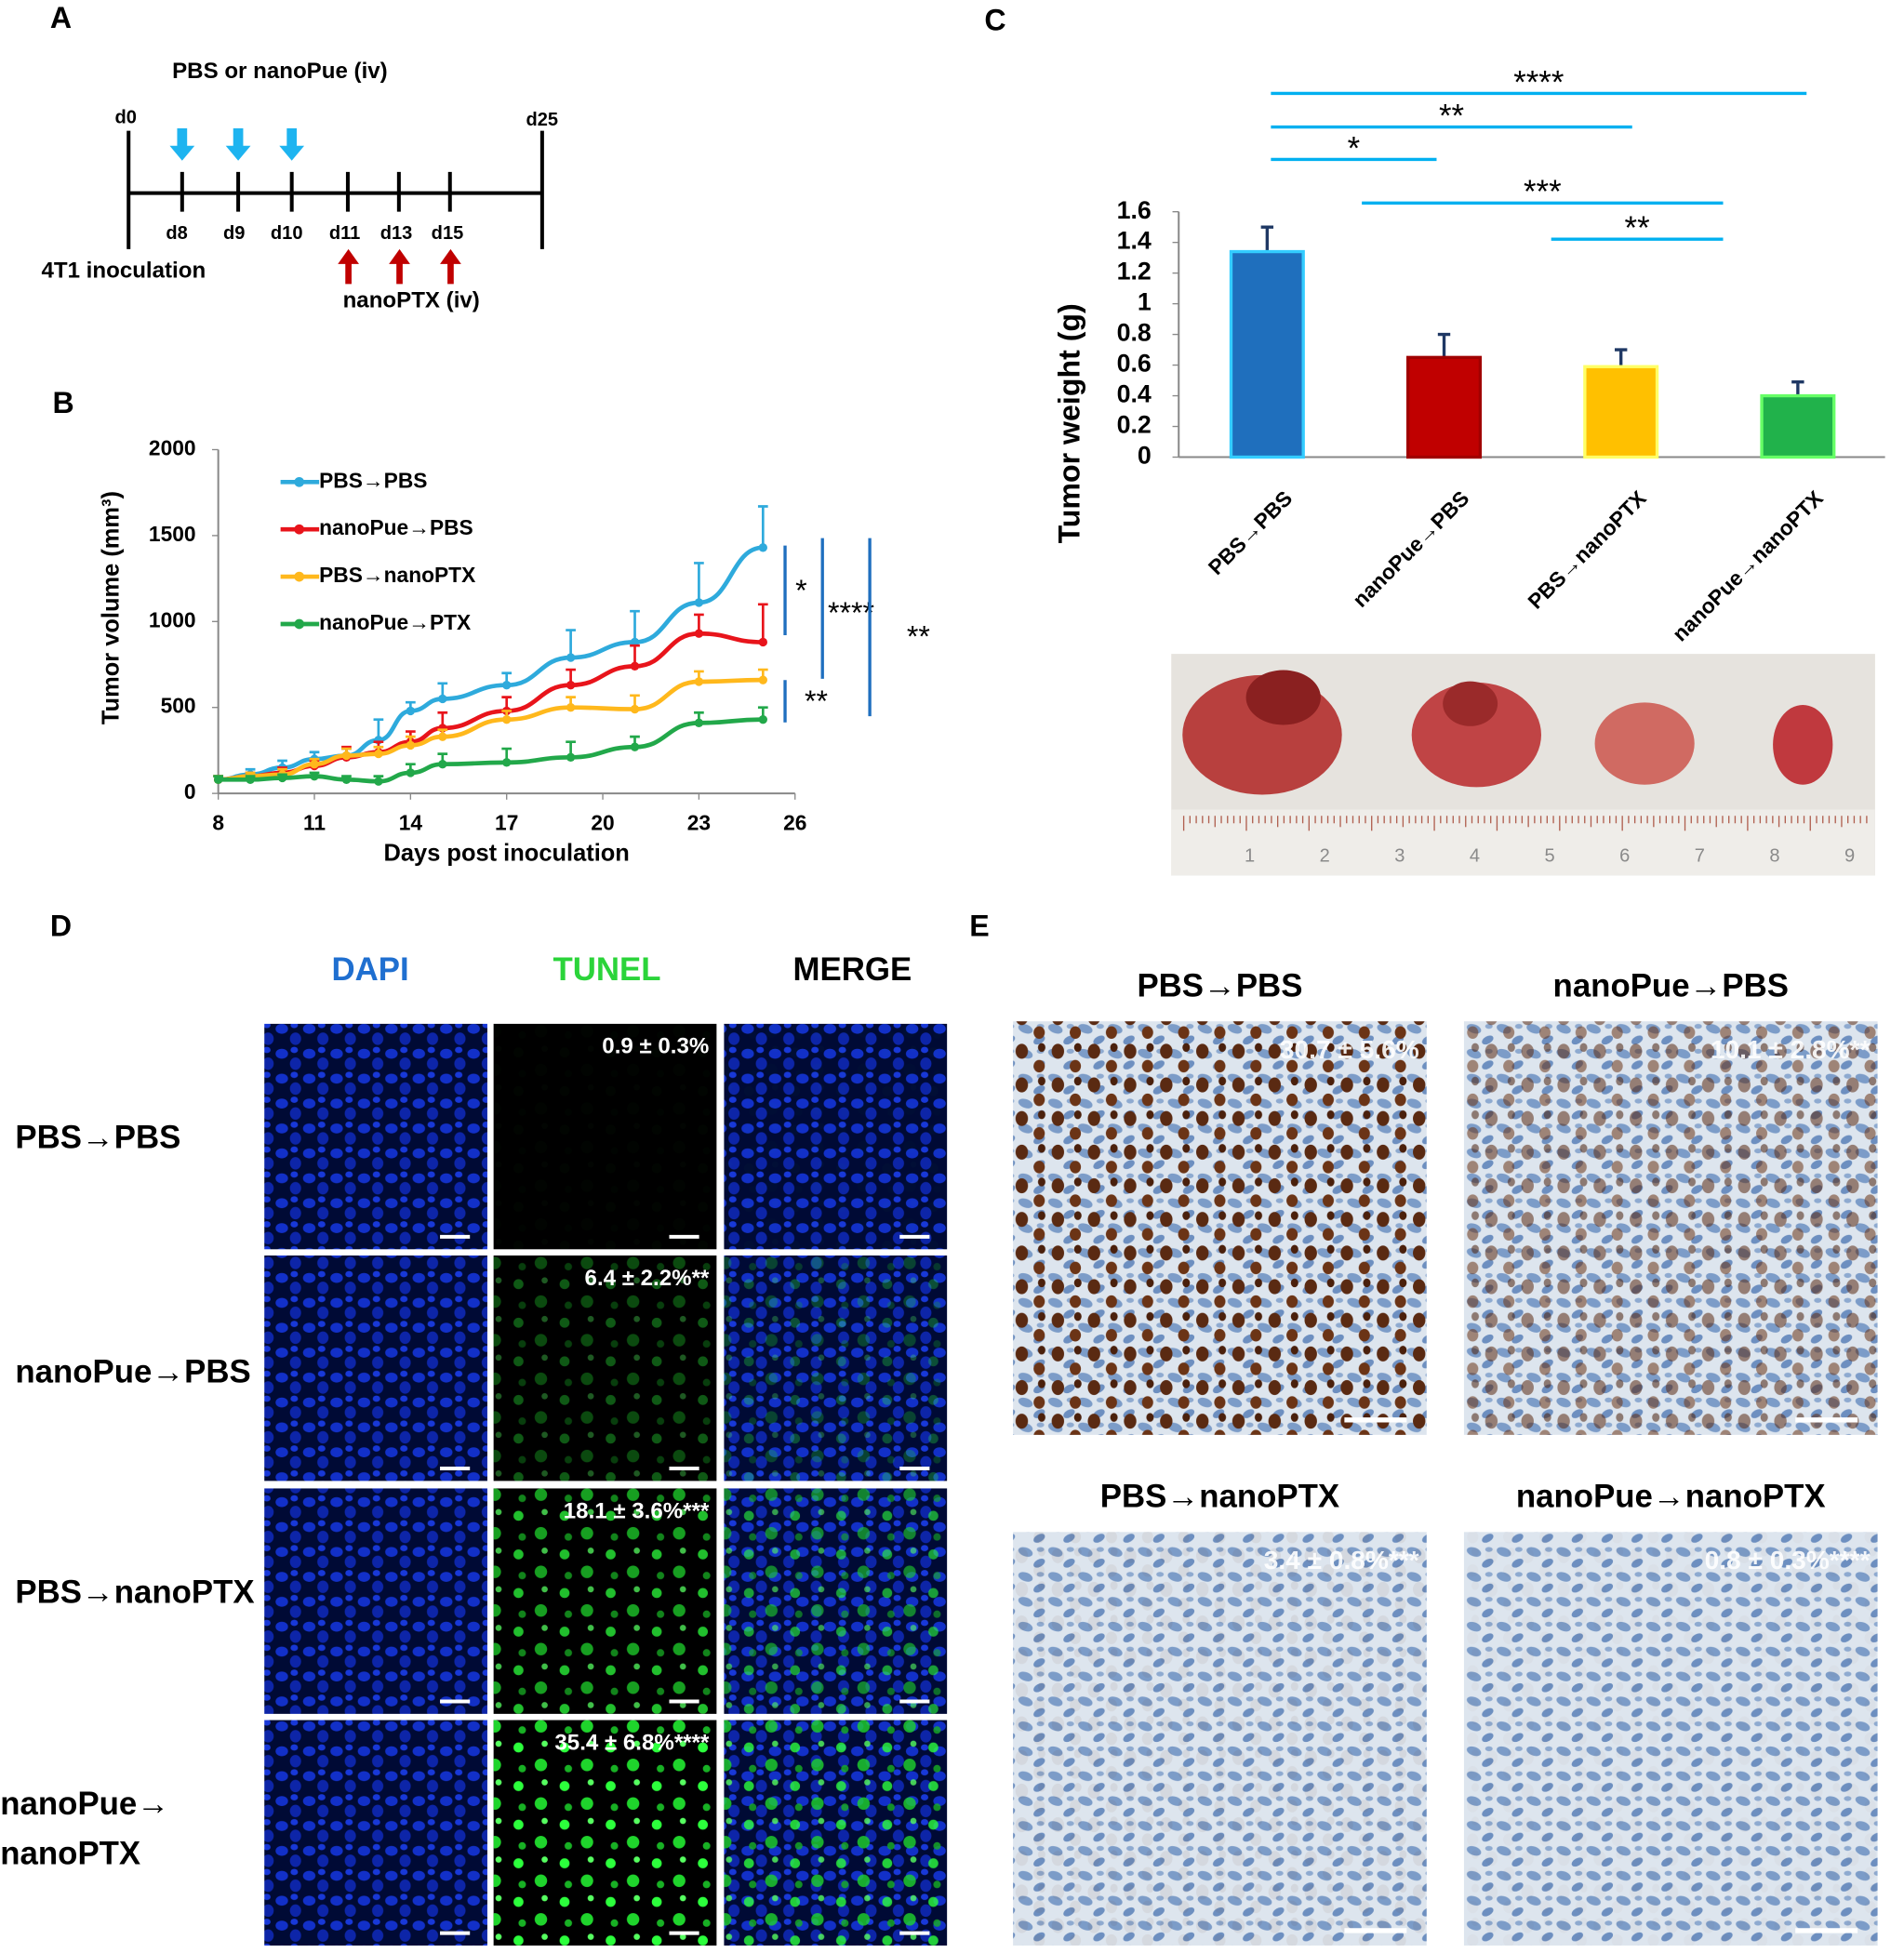  I want to click on x-tick-label: nanoPue→nanoPTX, so click(1748, 565).